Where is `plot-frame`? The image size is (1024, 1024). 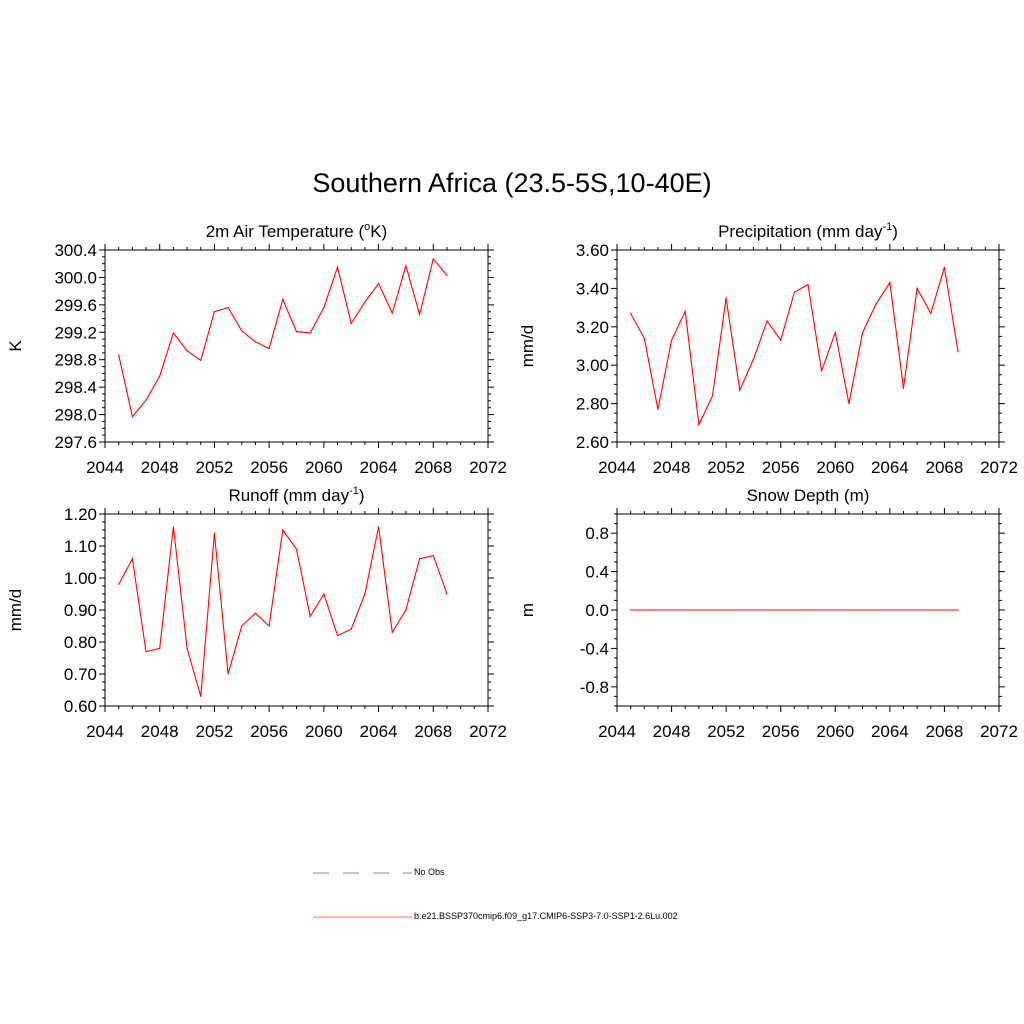
plot-frame is located at coordinates (808, 346).